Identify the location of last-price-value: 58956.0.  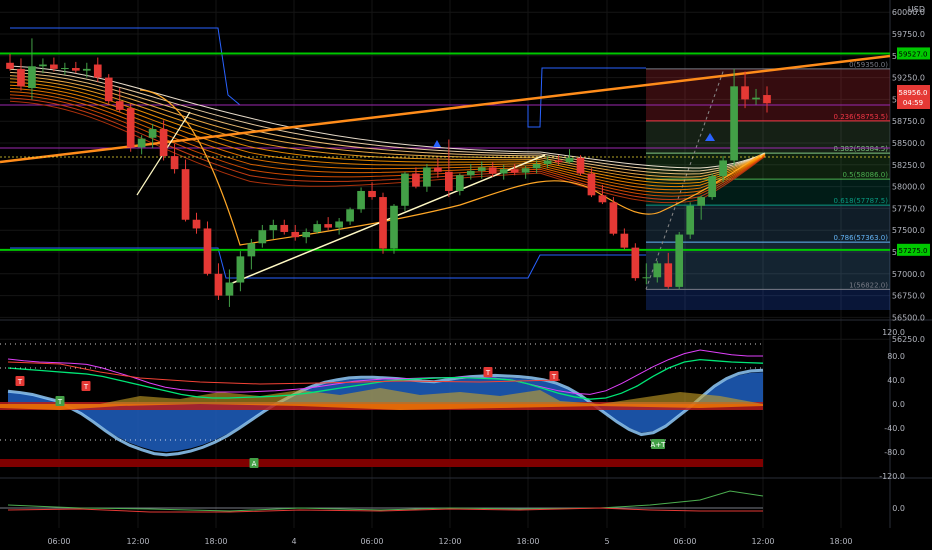
(913, 93).